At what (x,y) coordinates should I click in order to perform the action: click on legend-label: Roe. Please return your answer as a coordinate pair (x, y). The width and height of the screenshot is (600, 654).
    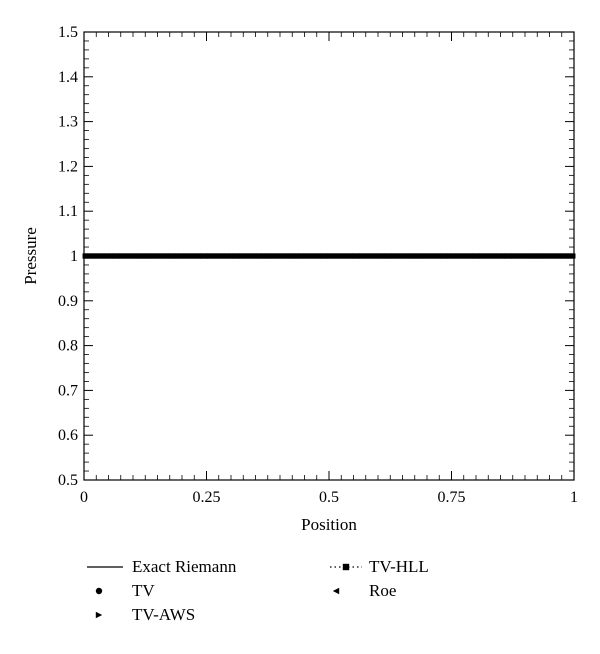
    Looking at the image, I should click on (382, 590).